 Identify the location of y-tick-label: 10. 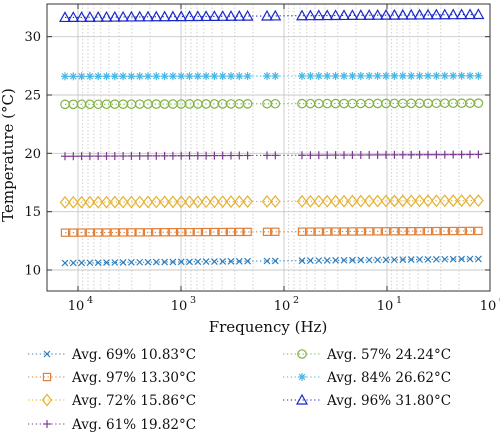
(32, 271).